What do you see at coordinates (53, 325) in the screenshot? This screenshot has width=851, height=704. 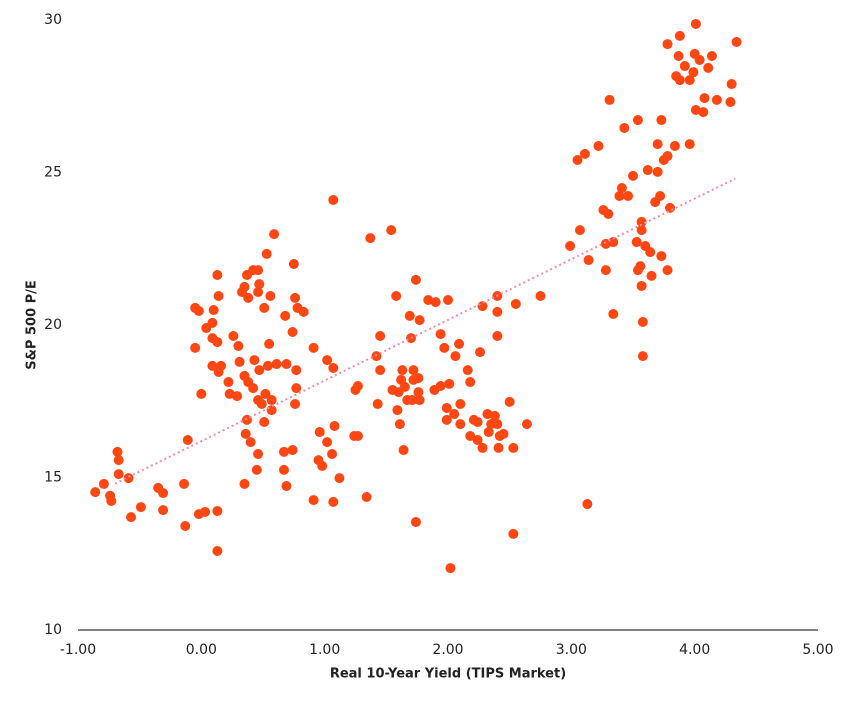 I see `y-tick-label: 20` at bounding box center [53, 325].